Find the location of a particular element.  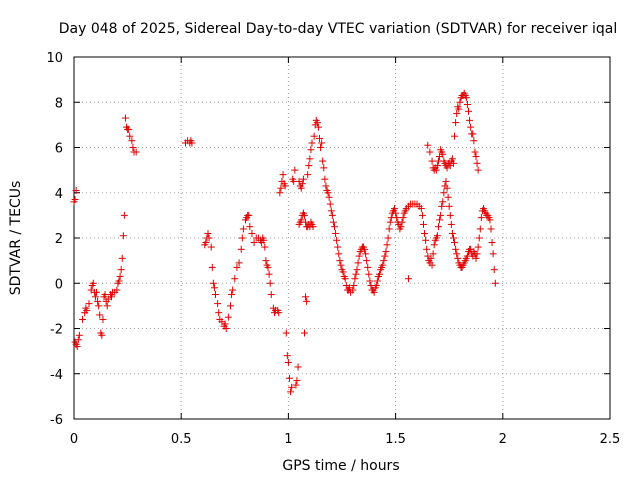

x-tick-label: 1 is located at coordinates (288, 439).